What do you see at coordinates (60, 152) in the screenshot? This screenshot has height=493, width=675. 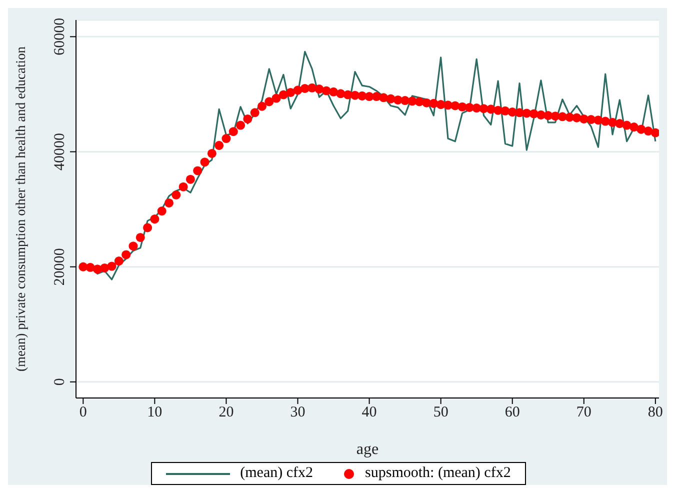 I see `y-tick-label: 40000` at bounding box center [60, 152].